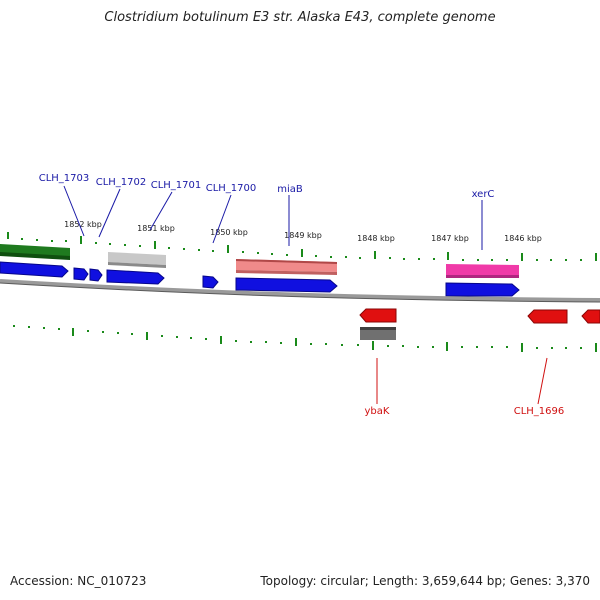  I want to click on genome-backbone, so click(300, 290).